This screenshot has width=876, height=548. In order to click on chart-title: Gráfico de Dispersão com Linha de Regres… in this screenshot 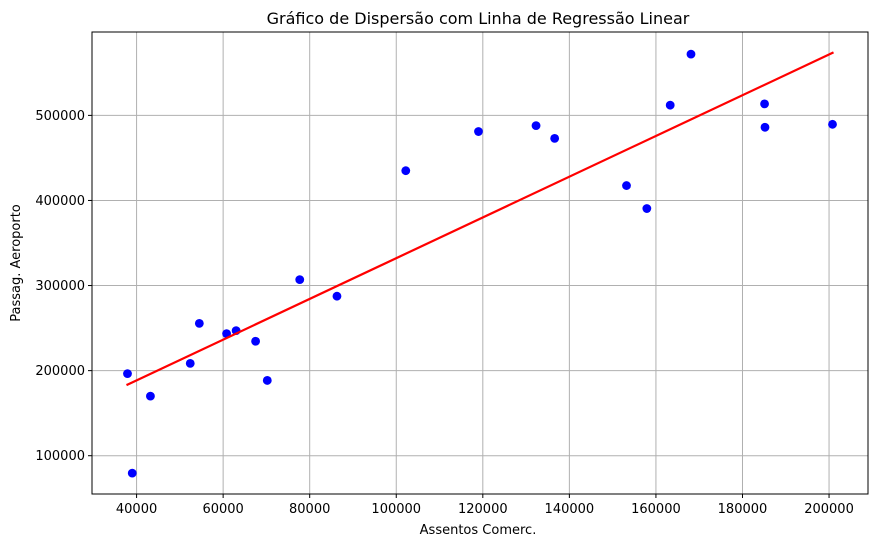, I will do `click(478, 18)`.